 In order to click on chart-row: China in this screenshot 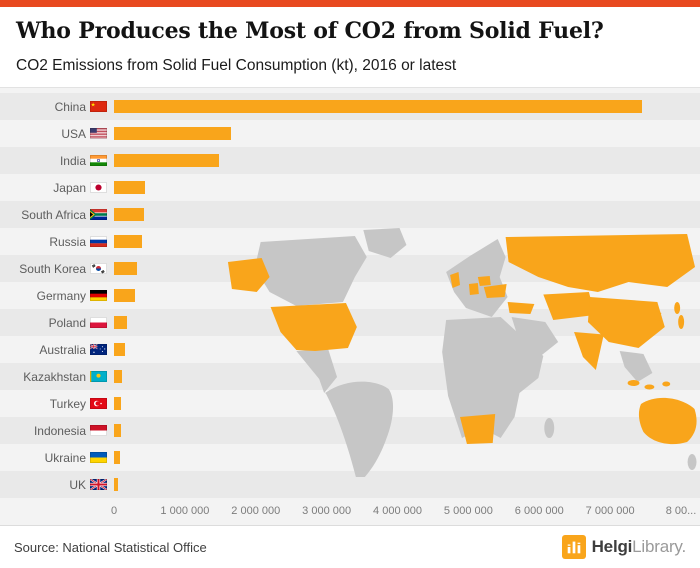, I will do `click(350, 106)`.